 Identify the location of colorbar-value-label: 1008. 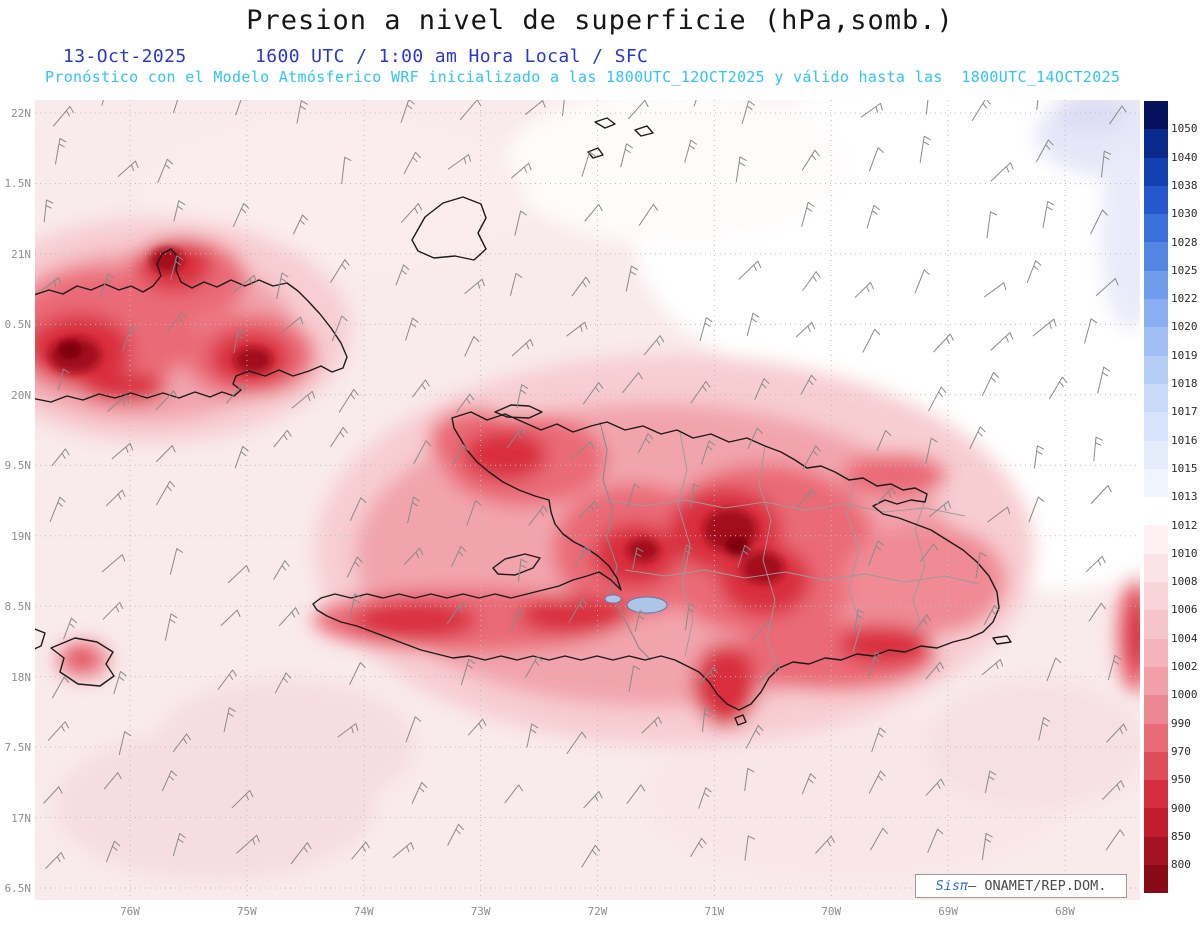
(1184, 582).